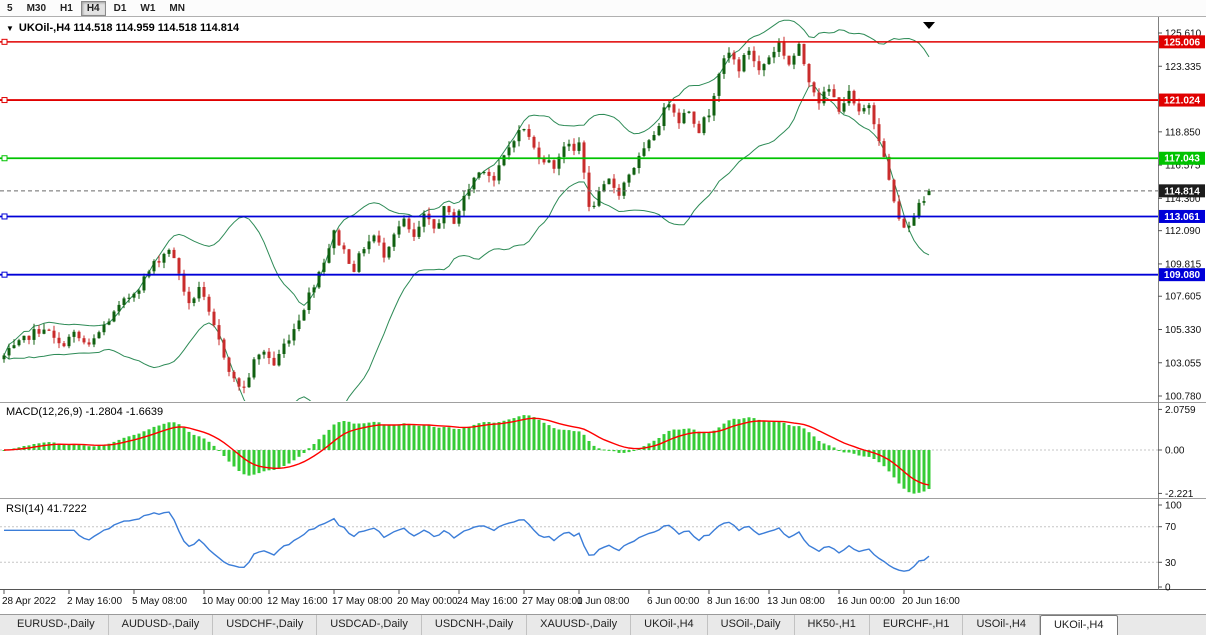  What do you see at coordinates (1001, 625) in the screenshot?
I see `chart-tab-usoil-h4: USOil-,H4` at bounding box center [1001, 625].